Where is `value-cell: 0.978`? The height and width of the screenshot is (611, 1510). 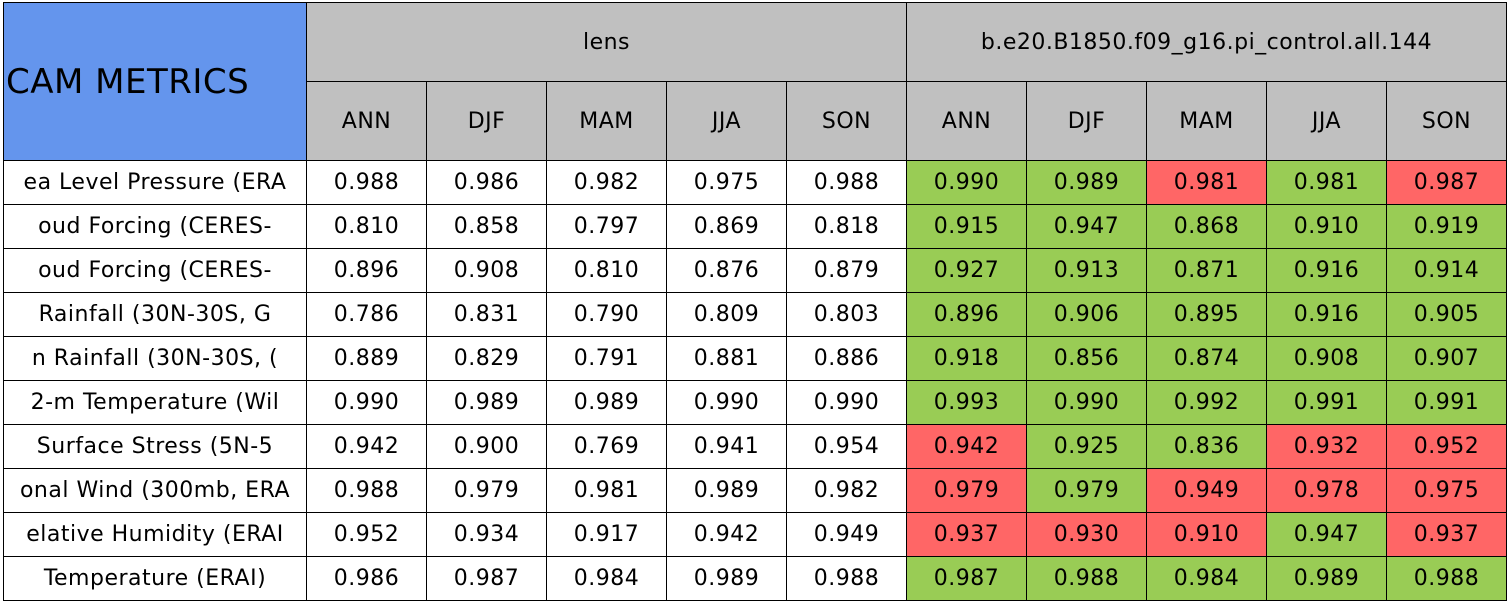 value-cell: 0.978 is located at coordinates (1326, 490).